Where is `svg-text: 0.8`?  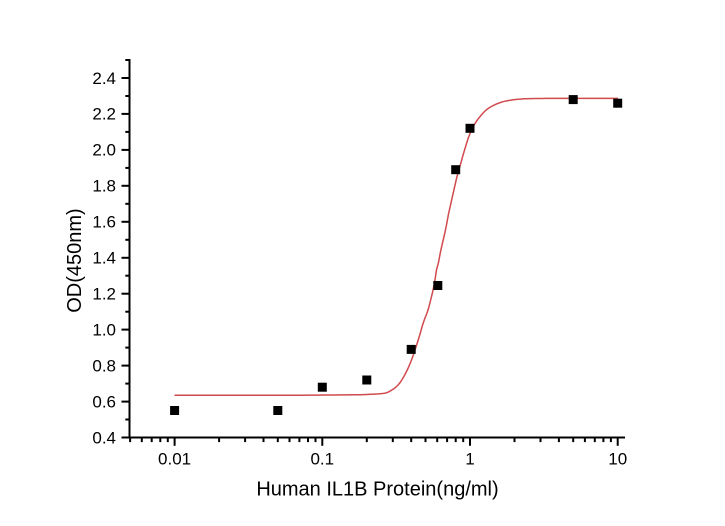
svg-text: 0.8 is located at coordinates (104, 365).